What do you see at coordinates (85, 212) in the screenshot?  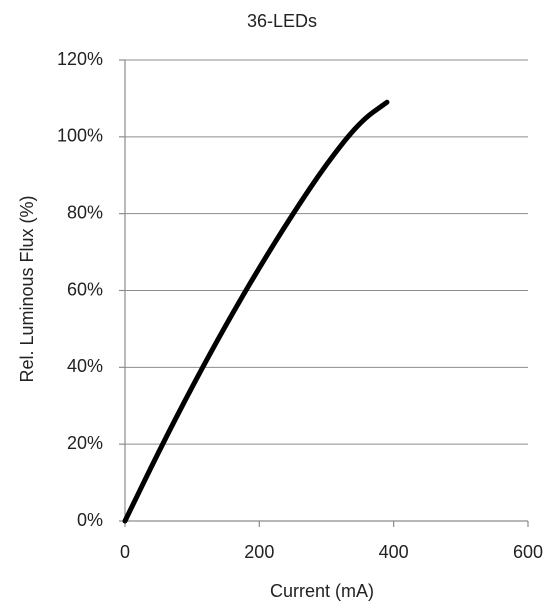 I see `y-tick-label: 80%` at bounding box center [85, 212].